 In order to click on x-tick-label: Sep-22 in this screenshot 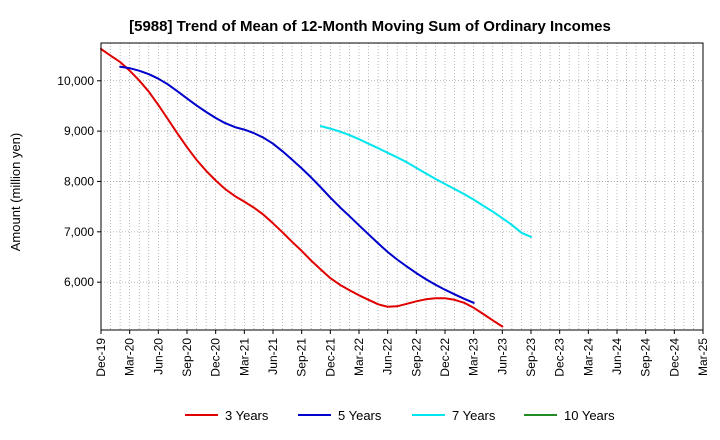, I will do `click(416, 357)`.